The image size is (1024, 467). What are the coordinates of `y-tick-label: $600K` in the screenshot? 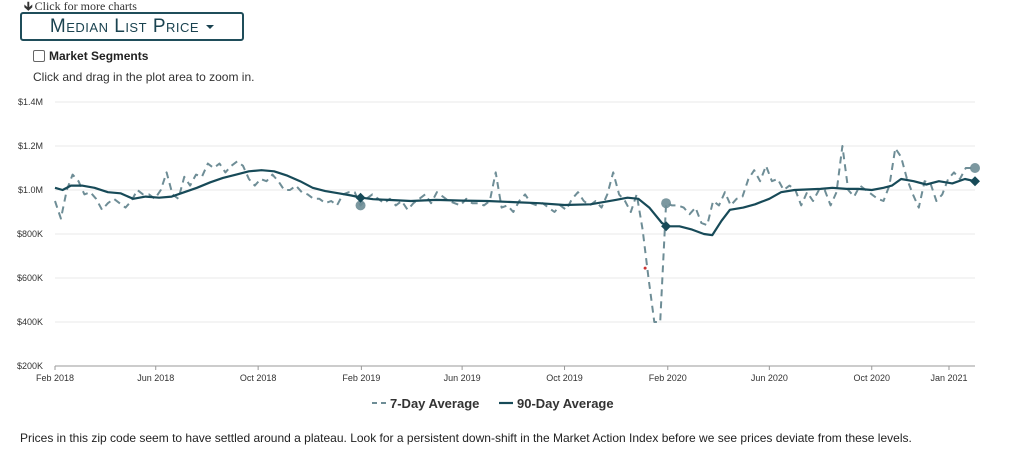 It's located at (30, 278).